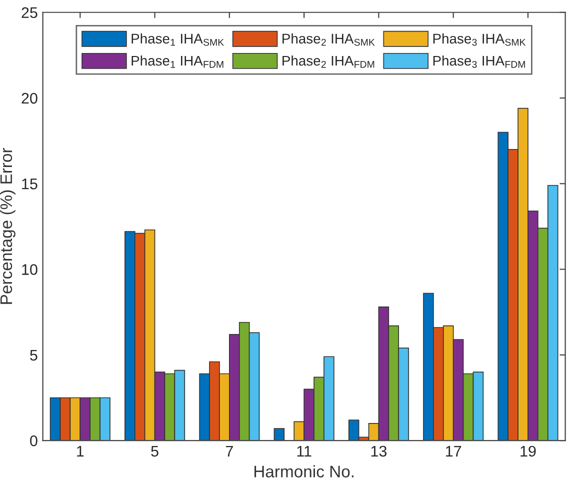  Describe the element at coordinates (528, 451) in the screenshot. I see `x-tick-label: 19` at that location.